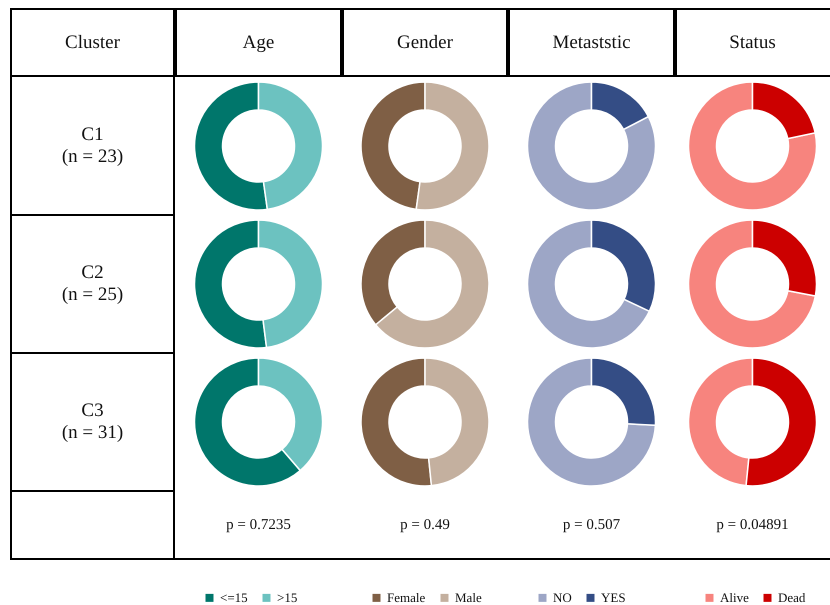 The image size is (830, 605). What do you see at coordinates (592, 525) in the screenshot?
I see `text: p = 0.507` at bounding box center [592, 525].